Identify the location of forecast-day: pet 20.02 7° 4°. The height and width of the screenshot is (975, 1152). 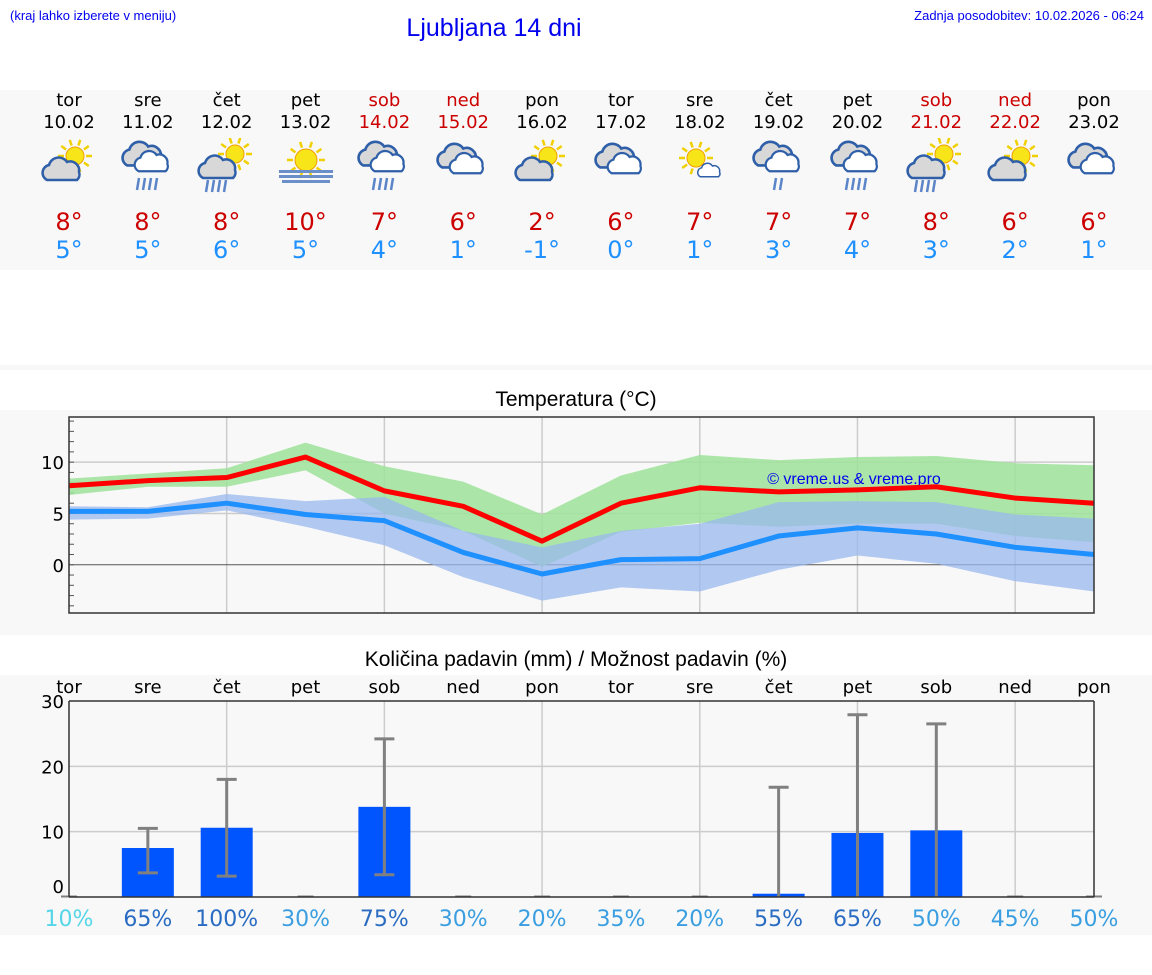
(857, 177).